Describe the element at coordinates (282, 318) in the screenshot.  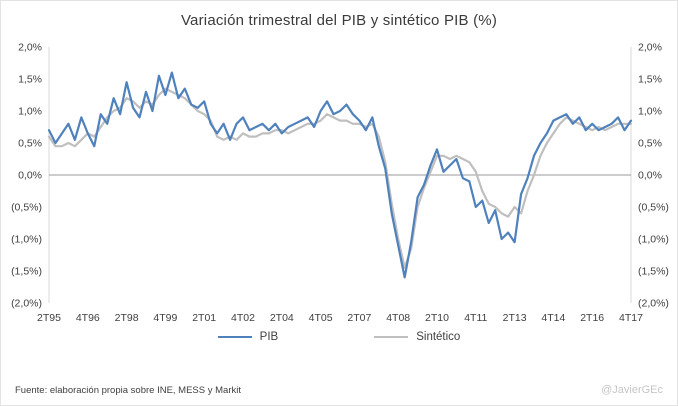
I see `svg-text: 2T04` at that location.